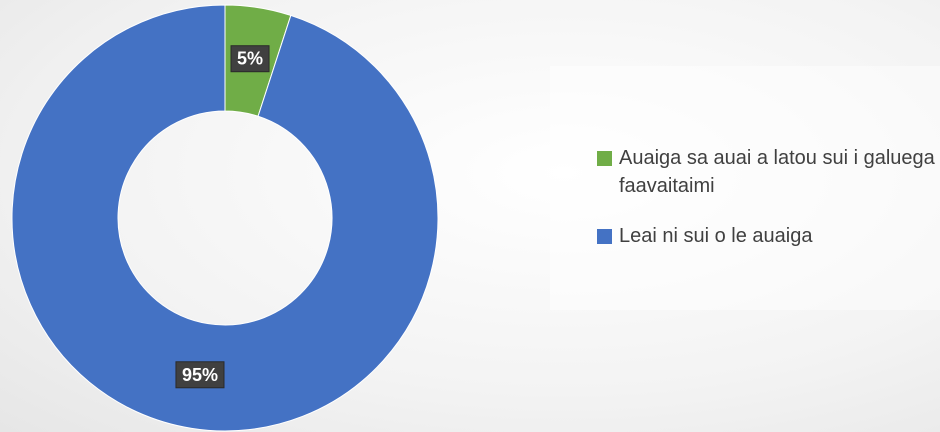  I want to click on legend-label: Leai ni sui o le auaiga, so click(716, 236).